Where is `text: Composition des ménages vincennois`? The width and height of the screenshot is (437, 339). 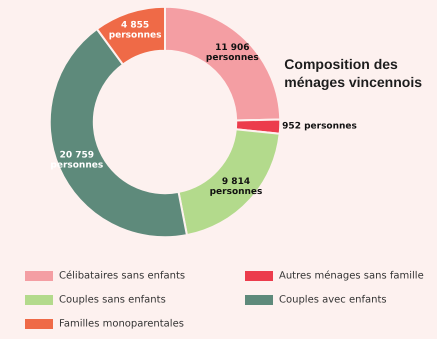
text: Composition des ménages vincennois is located at coordinates (353, 73).